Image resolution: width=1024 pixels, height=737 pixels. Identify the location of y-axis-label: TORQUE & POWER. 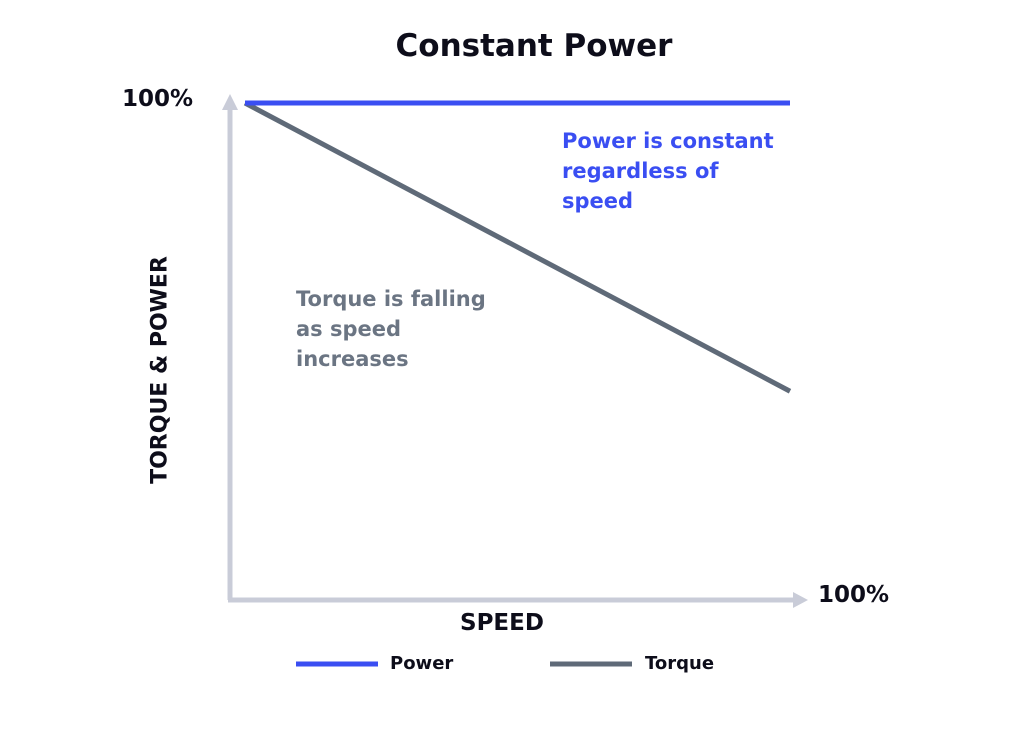
(160, 370).